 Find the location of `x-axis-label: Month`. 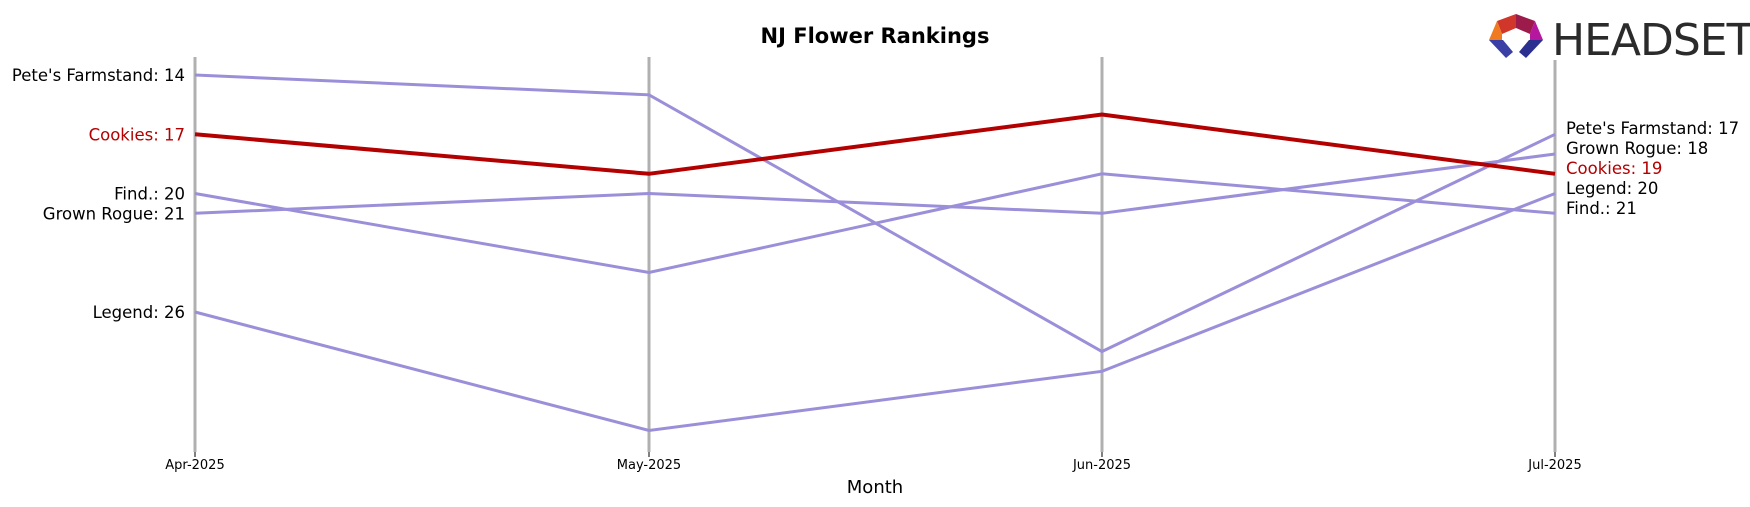

x-axis-label: Month is located at coordinates (875, 487).